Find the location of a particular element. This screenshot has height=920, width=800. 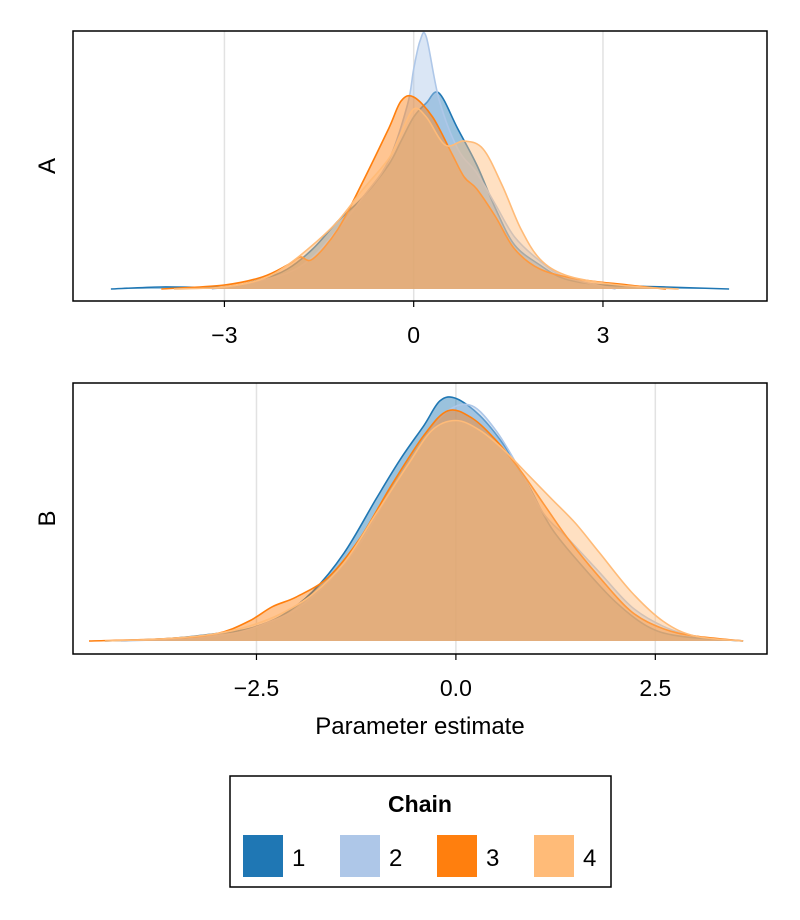

x-tick-label: 0.0 is located at coordinates (456, 688).